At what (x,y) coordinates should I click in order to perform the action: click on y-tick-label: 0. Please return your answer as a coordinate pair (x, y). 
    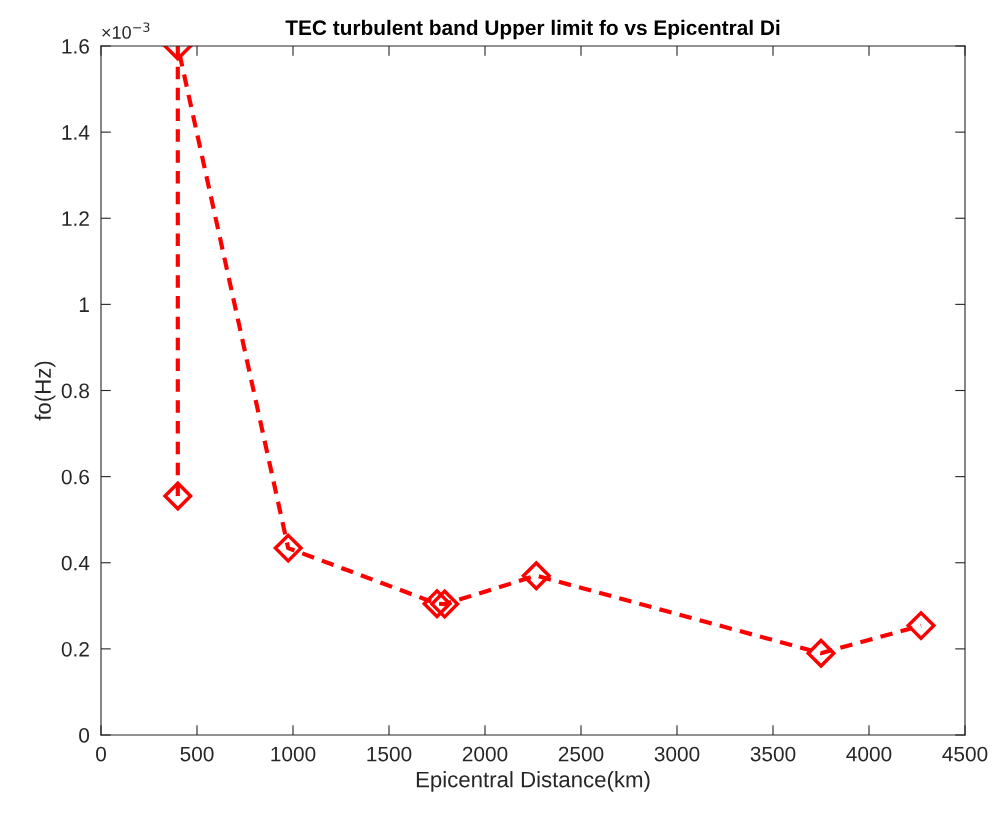
    Looking at the image, I should click on (84, 735).